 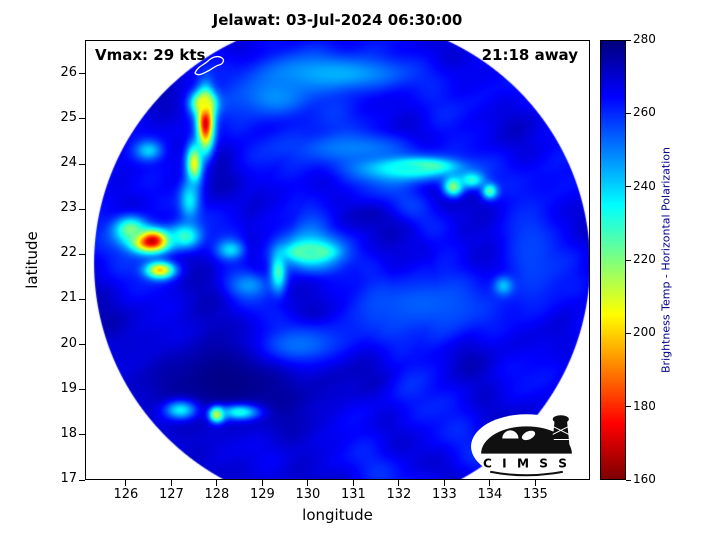 What do you see at coordinates (353, 494) in the screenshot?
I see `x-tick-label: 131` at bounding box center [353, 494].